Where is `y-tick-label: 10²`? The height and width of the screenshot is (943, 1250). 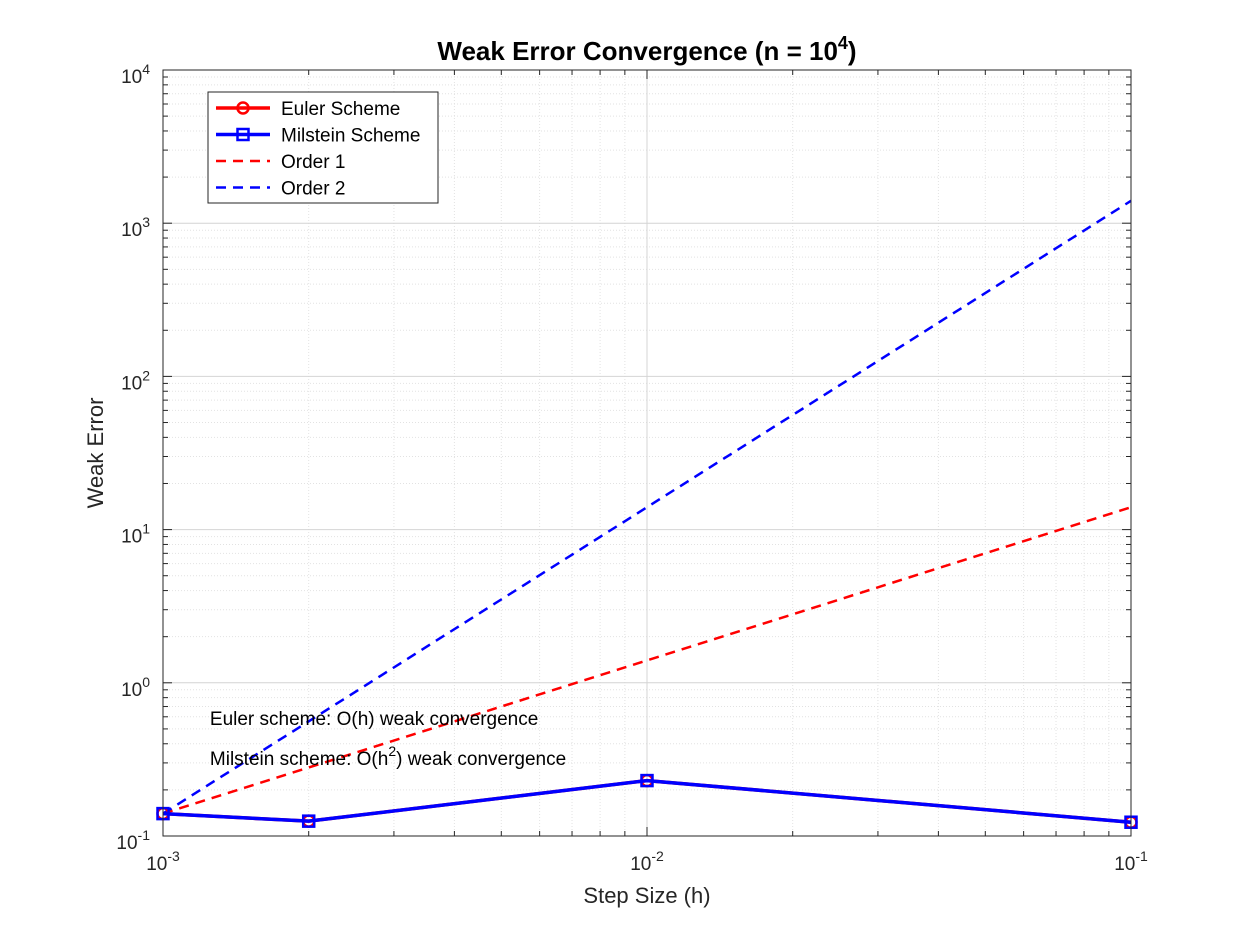 y-tick-label: 10² is located at coordinates (135, 380).